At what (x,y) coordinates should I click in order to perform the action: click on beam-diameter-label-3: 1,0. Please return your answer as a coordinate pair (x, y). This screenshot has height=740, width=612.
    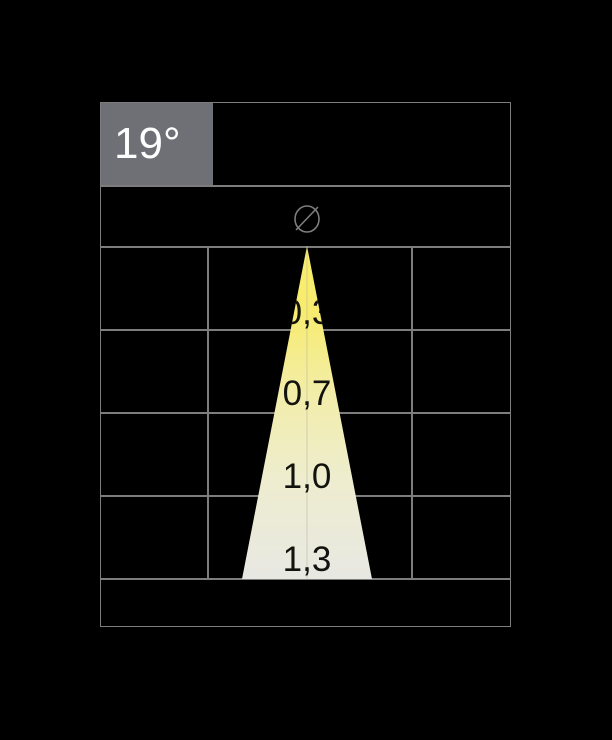
    Looking at the image, I should click on (307, 476).